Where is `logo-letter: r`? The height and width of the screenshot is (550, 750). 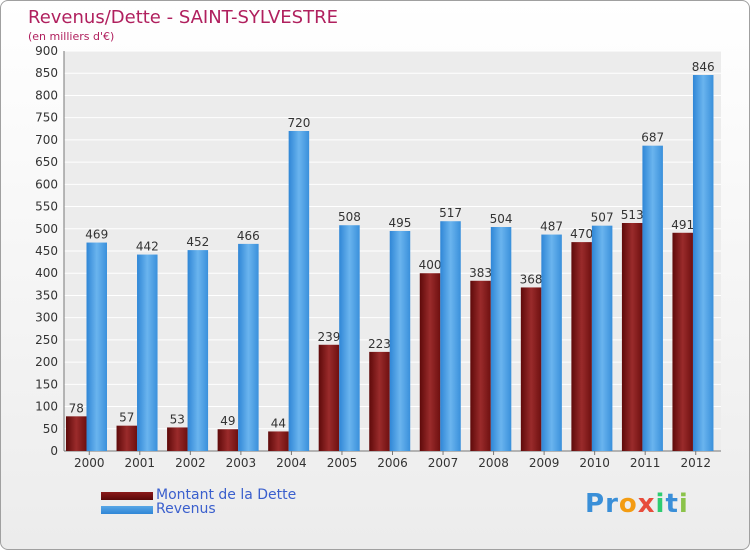
logo-letter: r is located at coordinates (612, 504).